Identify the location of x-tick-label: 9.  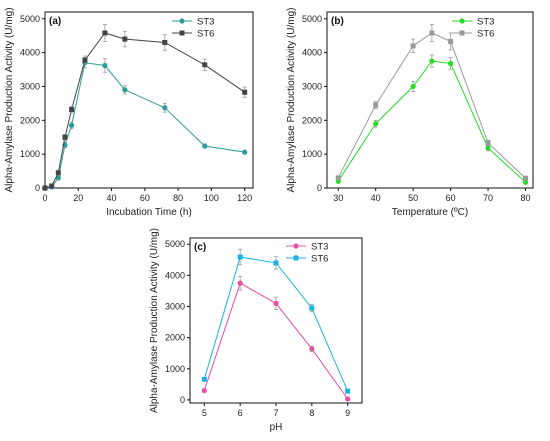
(347, 413).